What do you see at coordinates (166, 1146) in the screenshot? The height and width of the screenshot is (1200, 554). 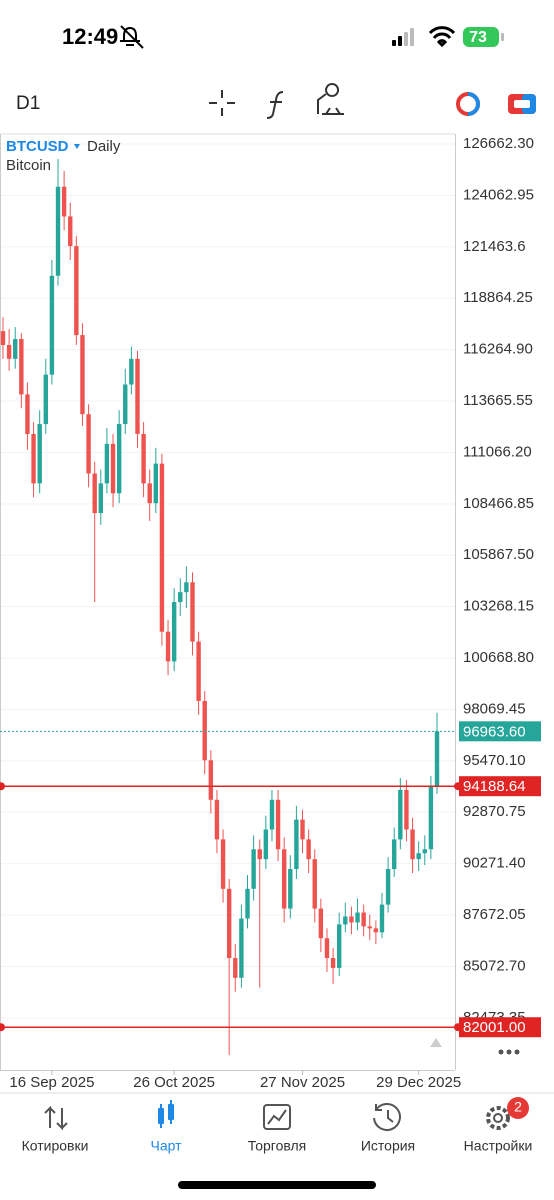 I see `tab-label: Чарт` at bounding box center [166, 1146].